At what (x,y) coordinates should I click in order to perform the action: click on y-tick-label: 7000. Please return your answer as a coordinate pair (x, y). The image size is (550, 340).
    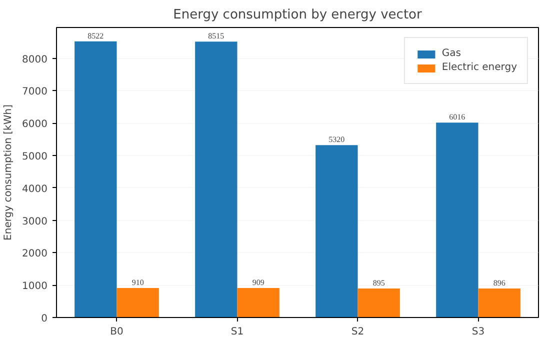
    Looking at the image, I should click on (35, 92).